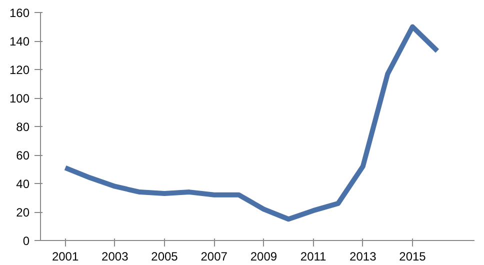  Describe the element at coordinates (363, 257) in the screenshot. I see `x-tick-label: 2013` at that location.